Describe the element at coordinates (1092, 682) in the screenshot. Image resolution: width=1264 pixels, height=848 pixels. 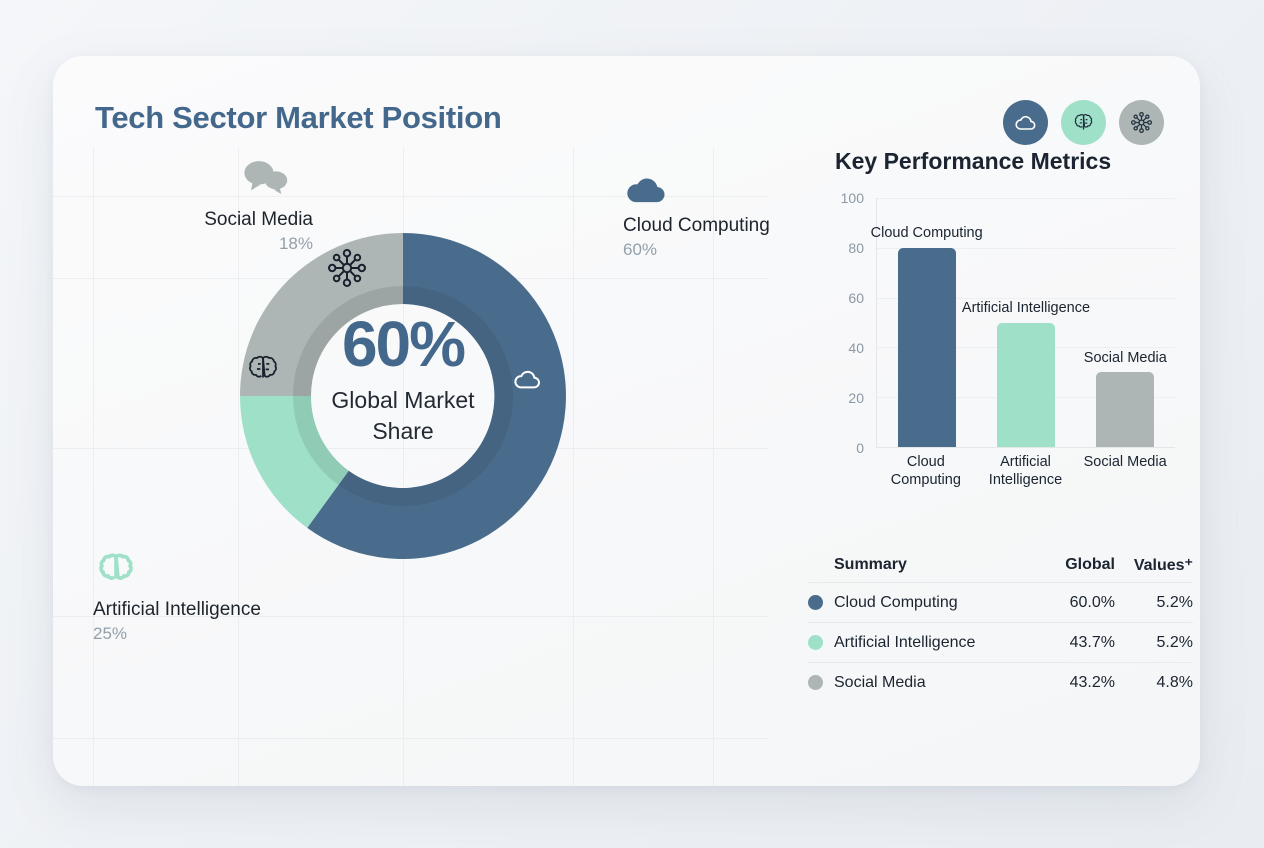
I see `table-cell-global: 43.2%` at that location.